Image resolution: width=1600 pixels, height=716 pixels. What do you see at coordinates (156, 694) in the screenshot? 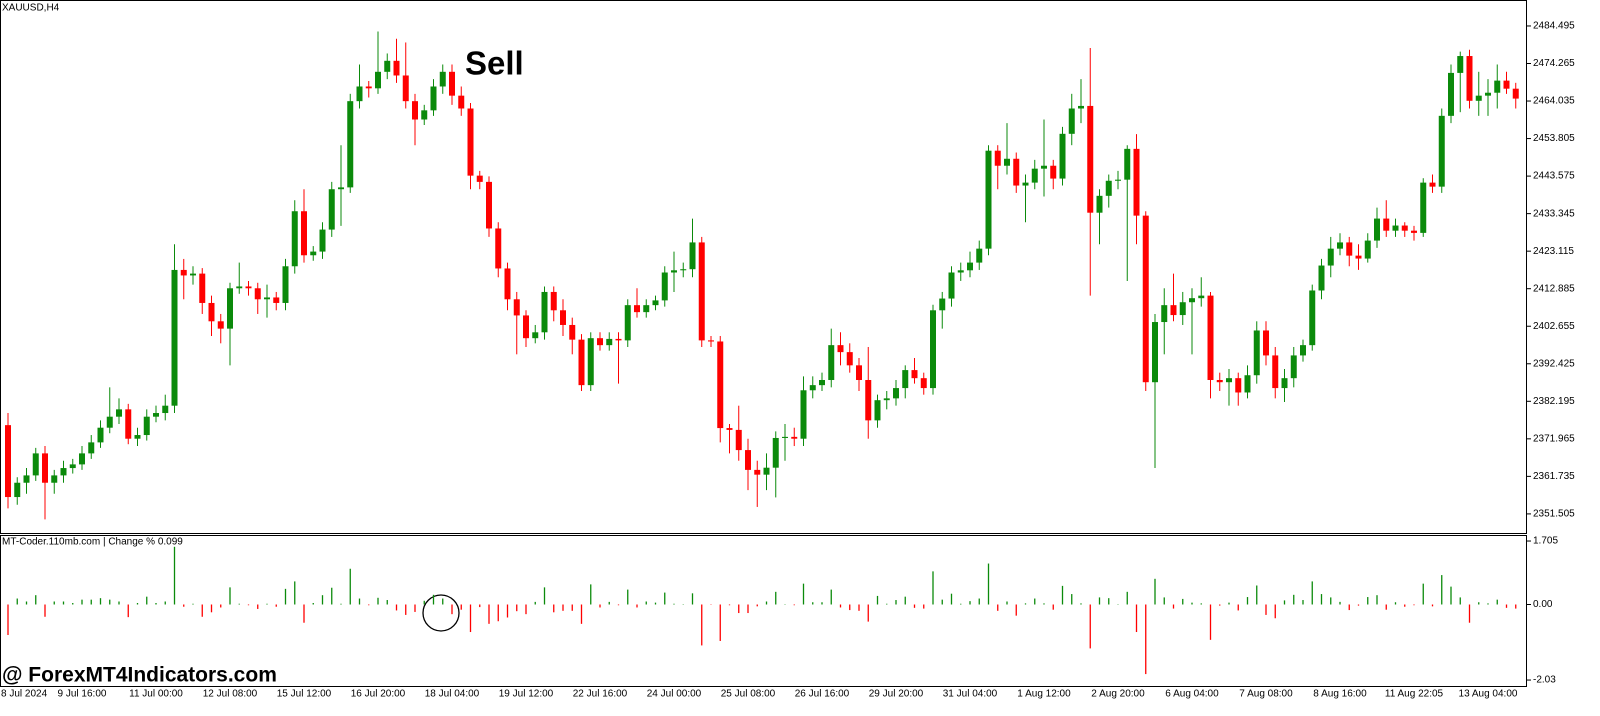
I see `x-tick-label: 11 Jul 00:00` at bounding box center [156, 694].